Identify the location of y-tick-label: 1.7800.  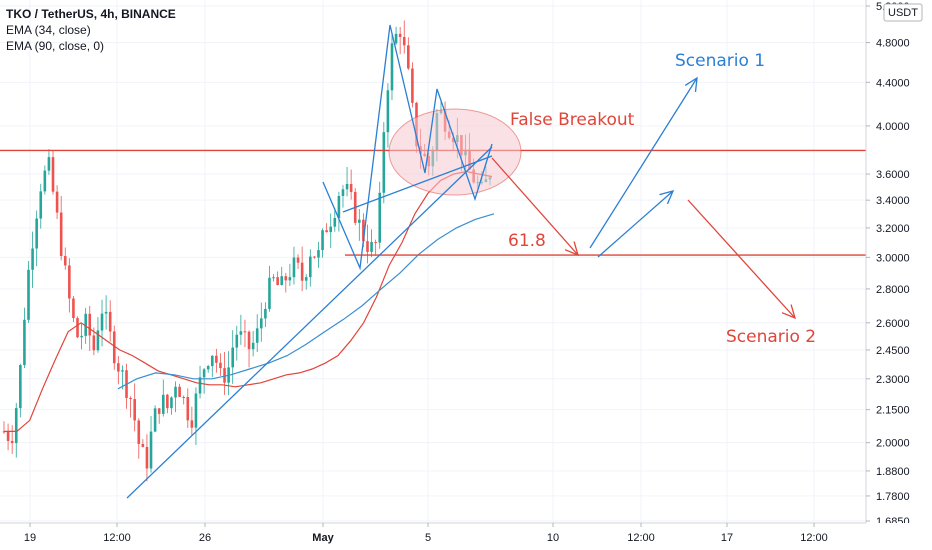
(893, 497).